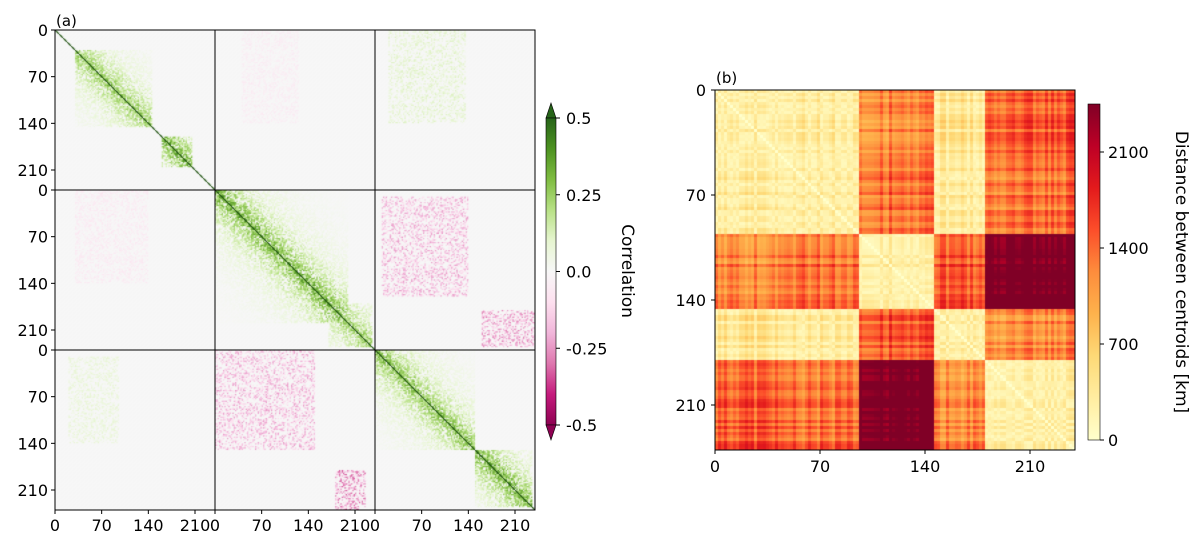 Image resolution: width=1203 pixels, height=545 pixels. What do you see at coordinates (584, 195) in the screenshot?
I see `colorbar-tick-label: 0.25` at bounding box center [584, 195].